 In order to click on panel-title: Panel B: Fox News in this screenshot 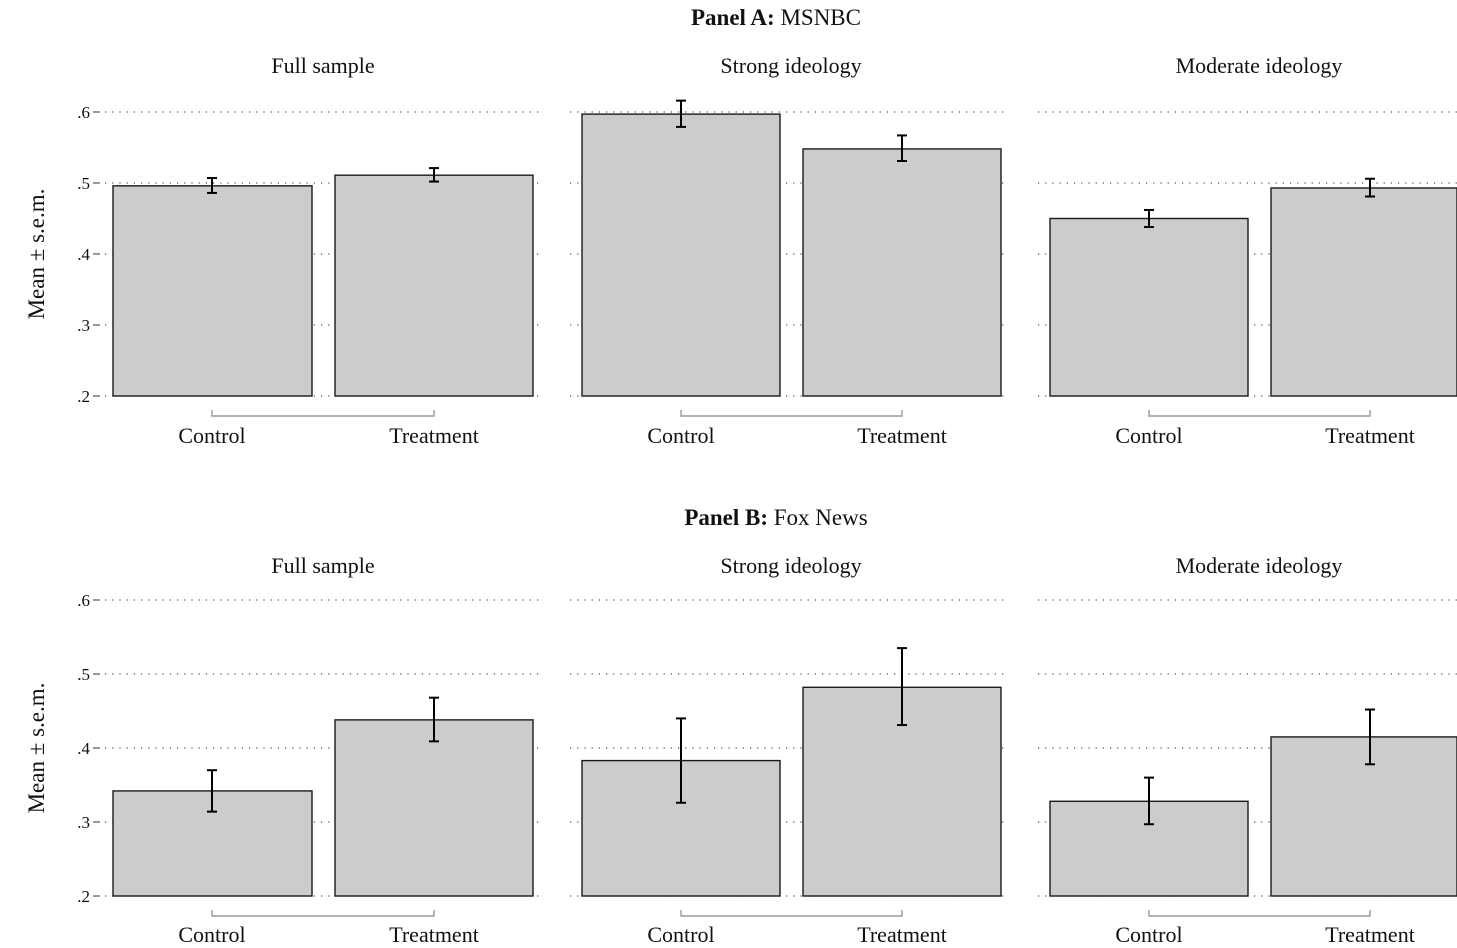, I will do `click(775, 517)`.